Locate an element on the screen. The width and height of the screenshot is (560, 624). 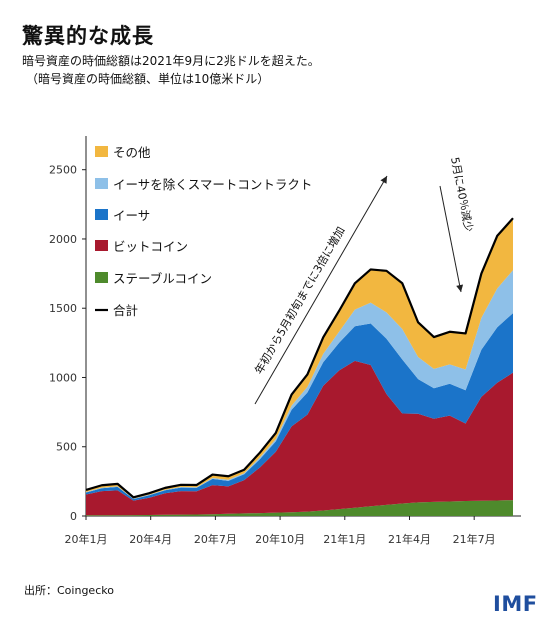
decline-arrow-head is located at coordinates (460, 288).